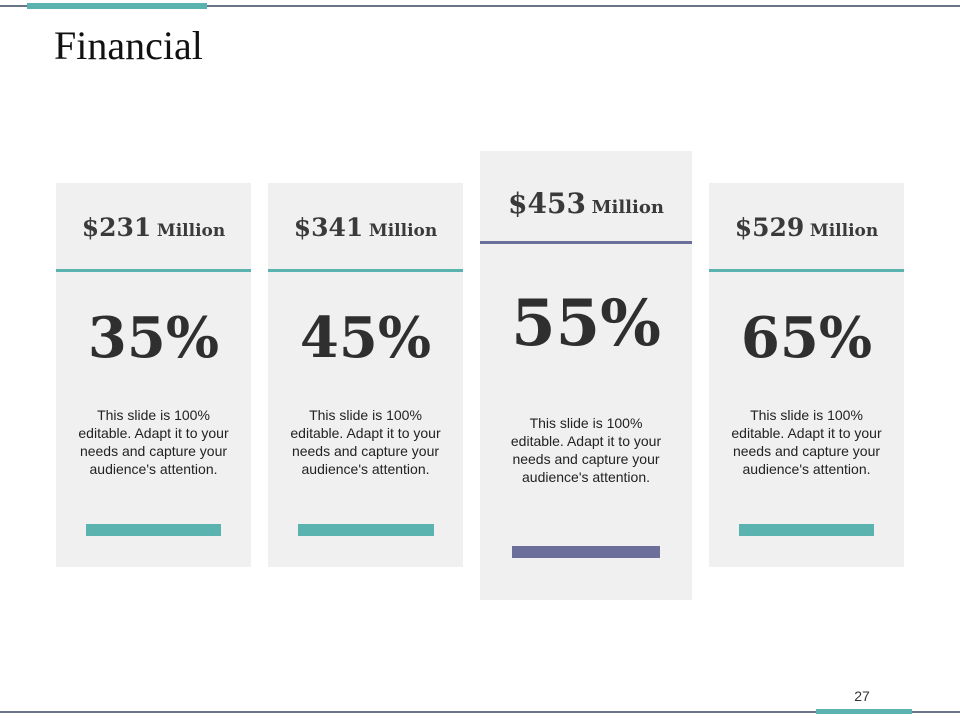 The width and height of the screenshot is (960, 720). Describe the element at coordinates (153, 338) in the screenshot. I see `percent-value: 35%` at that location.